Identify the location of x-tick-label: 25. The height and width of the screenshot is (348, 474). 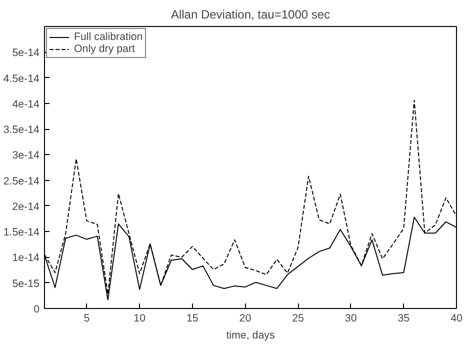
(298, 318).